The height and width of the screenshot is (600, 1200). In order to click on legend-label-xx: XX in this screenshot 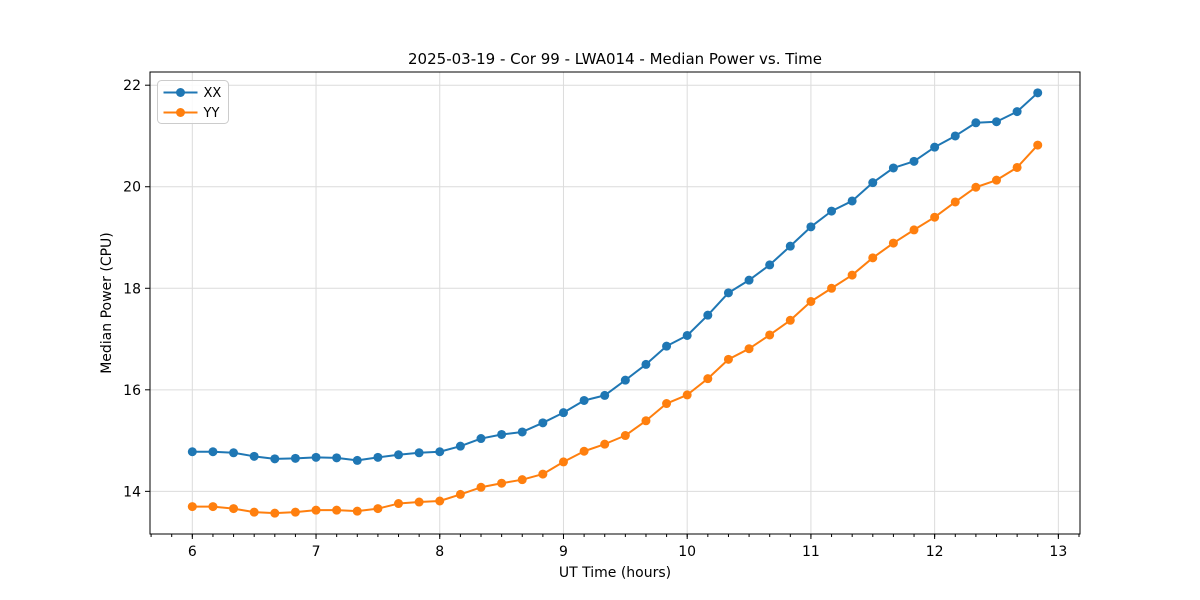, I will do `click(213, 93)`.